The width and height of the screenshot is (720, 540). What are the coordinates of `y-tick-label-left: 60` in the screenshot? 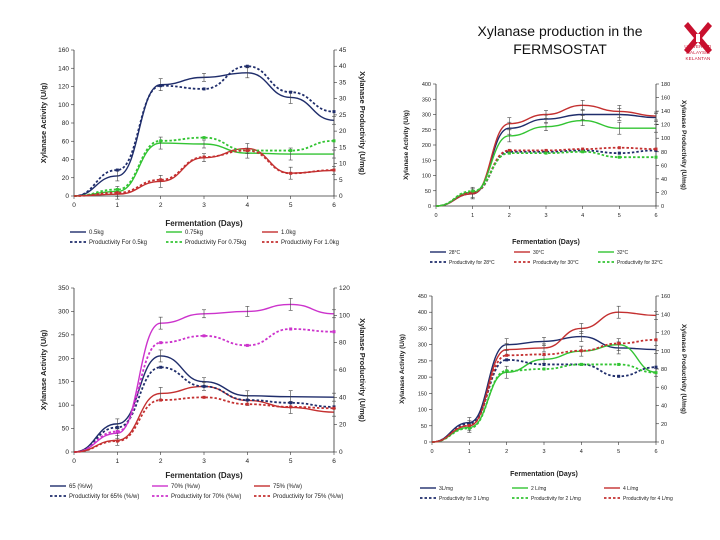 It's located at (66, 141).